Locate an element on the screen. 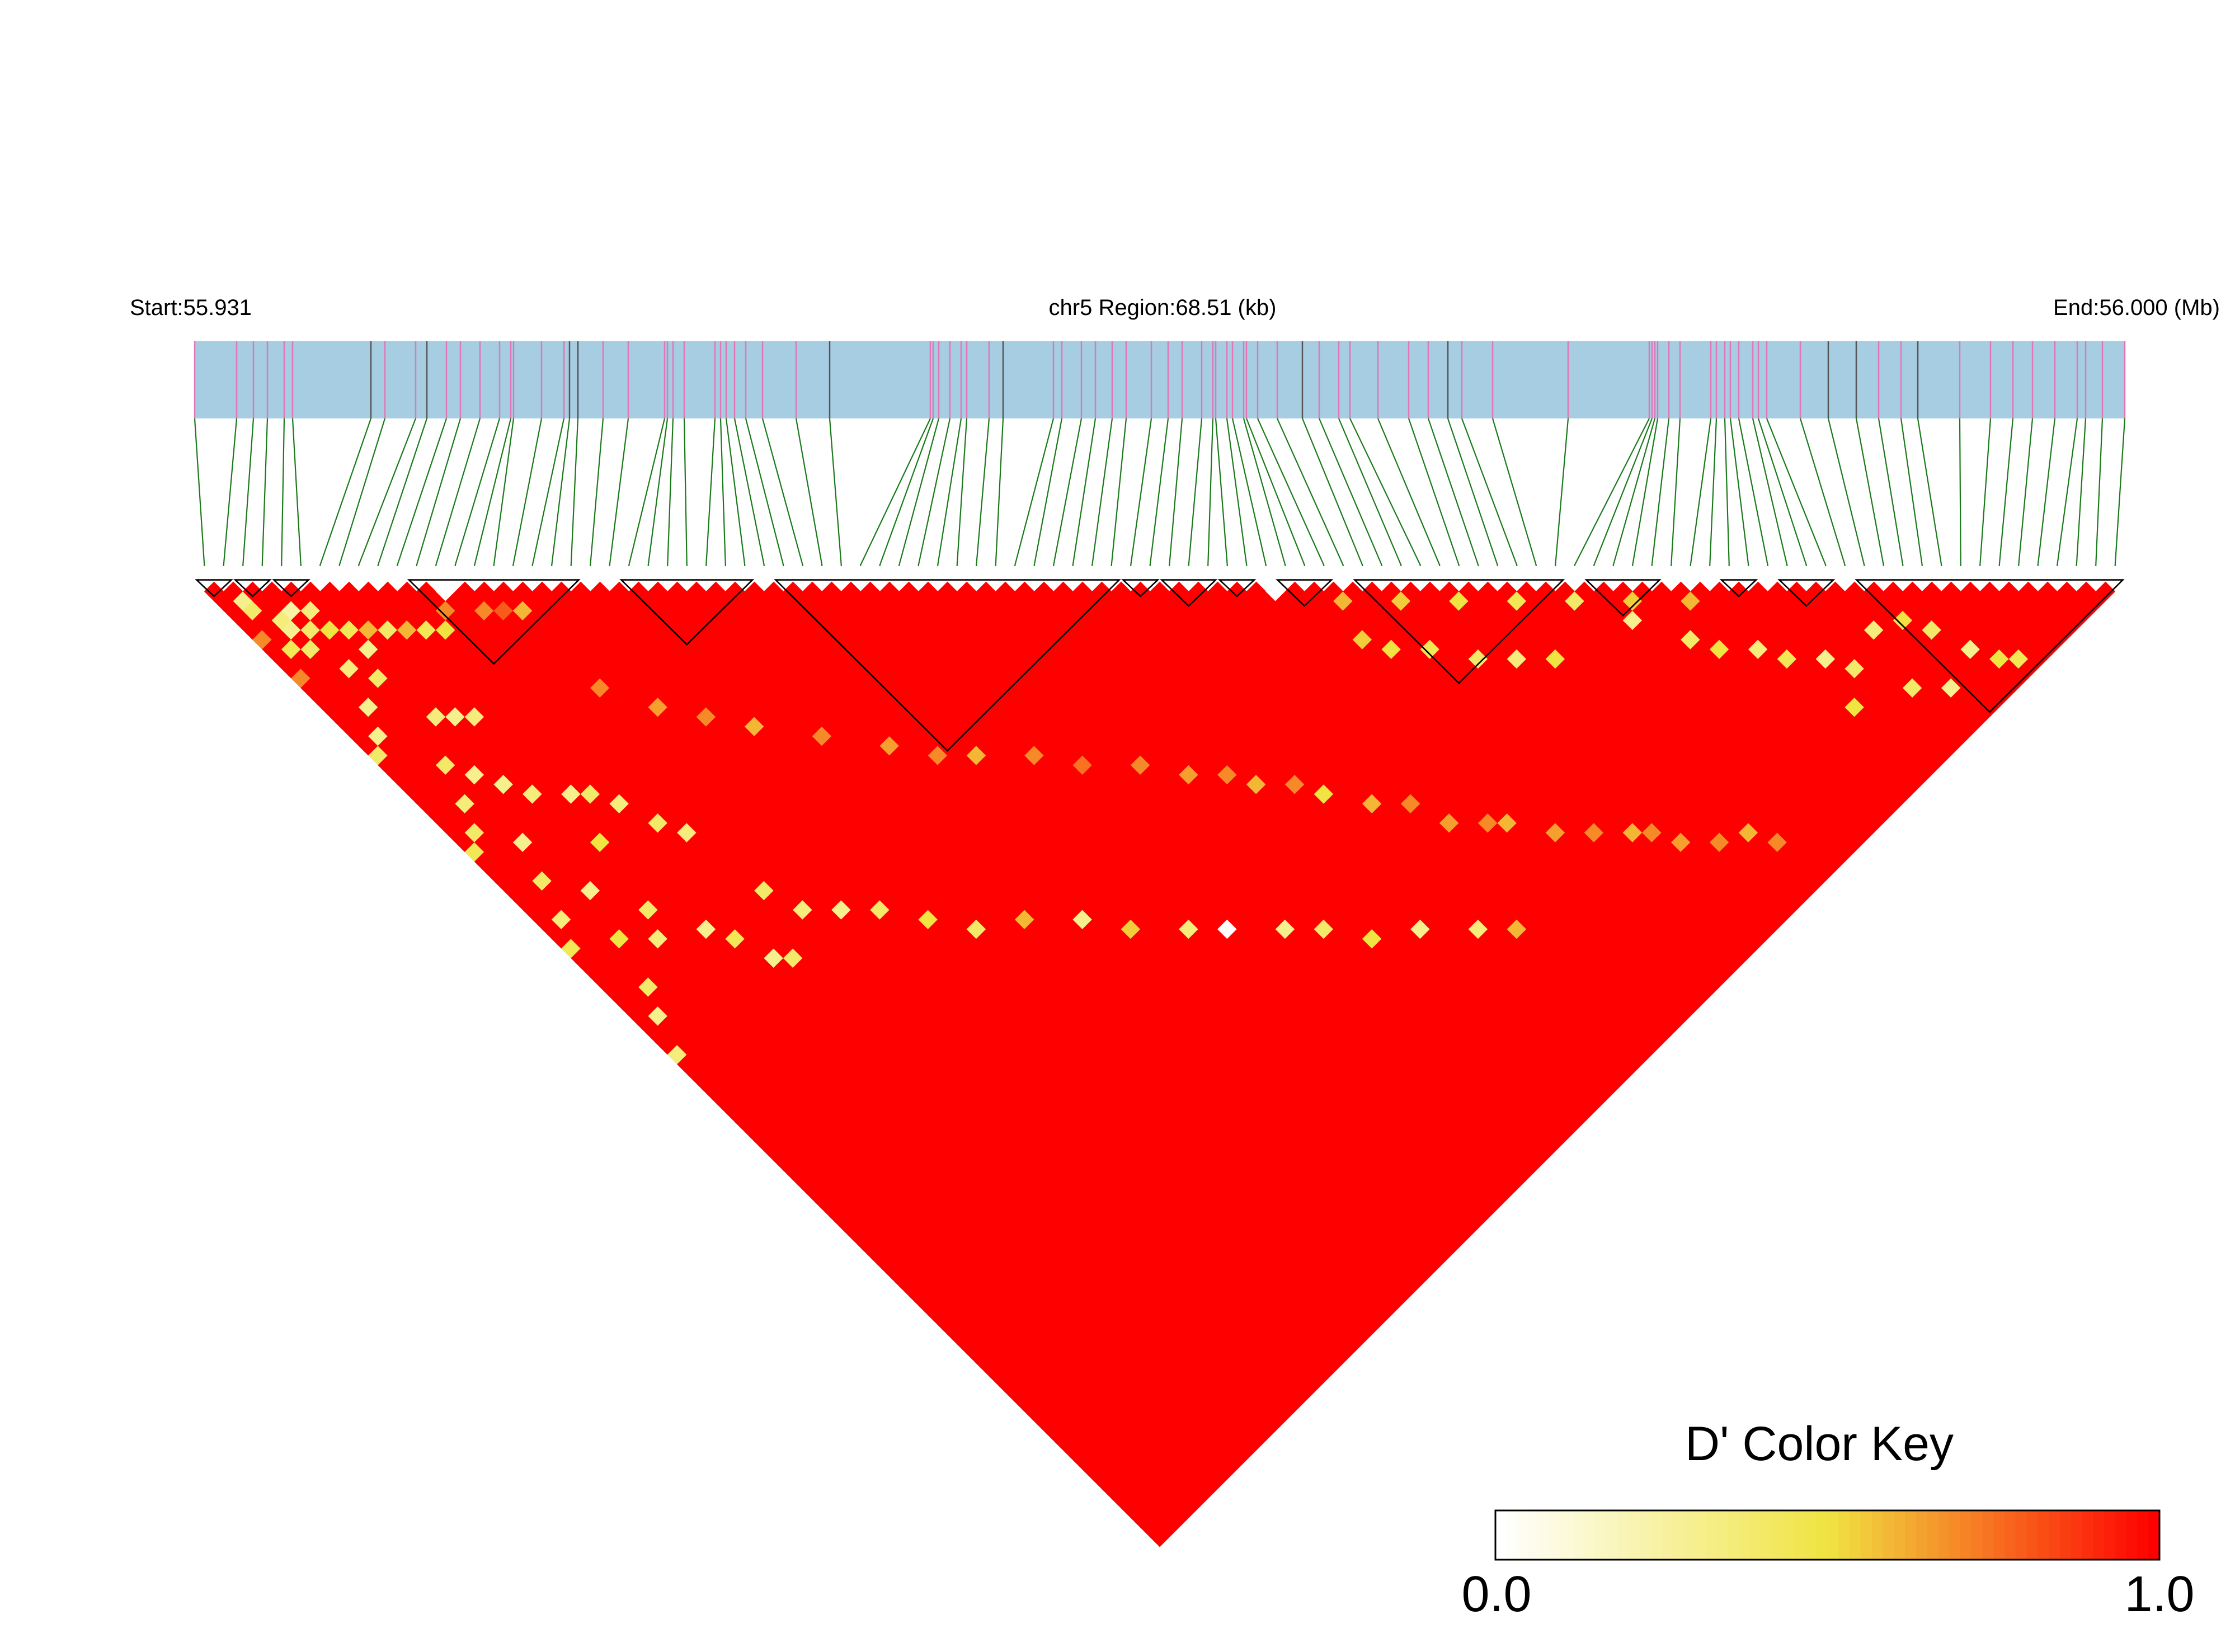  region-start-label: Start:55.931 is located at coordinates (191, 308).